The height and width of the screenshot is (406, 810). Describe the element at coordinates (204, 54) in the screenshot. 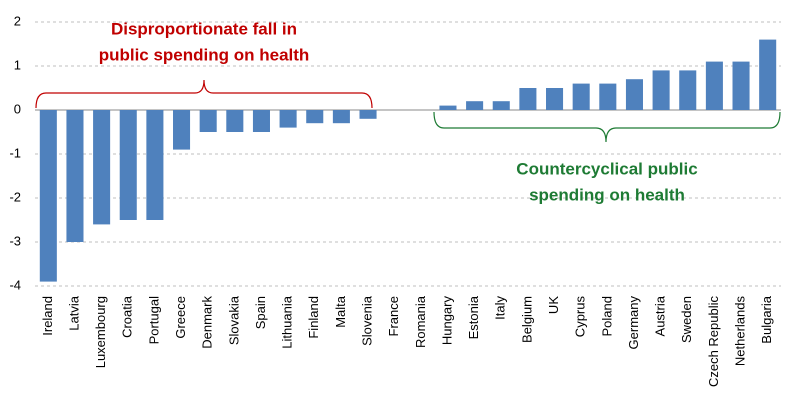

I see `annotation: public spending on health` at that location.